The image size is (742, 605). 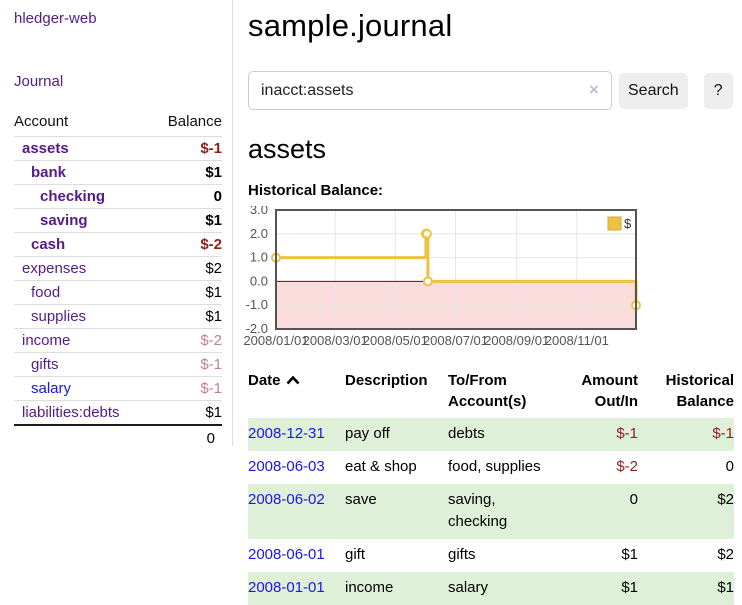 I want to click on column-header-description: Description, so click(x=386, y=380).